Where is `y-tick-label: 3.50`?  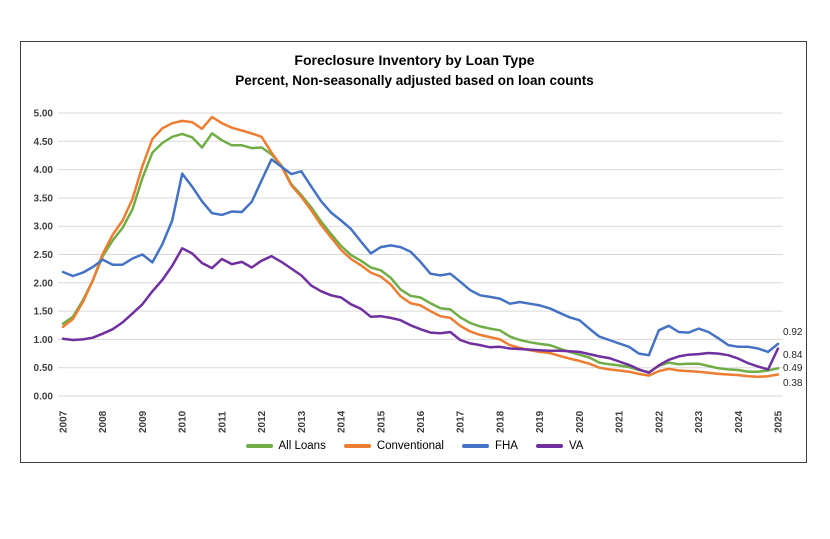 y-tick-label: 3.50 is located at coordinates (44, 198).